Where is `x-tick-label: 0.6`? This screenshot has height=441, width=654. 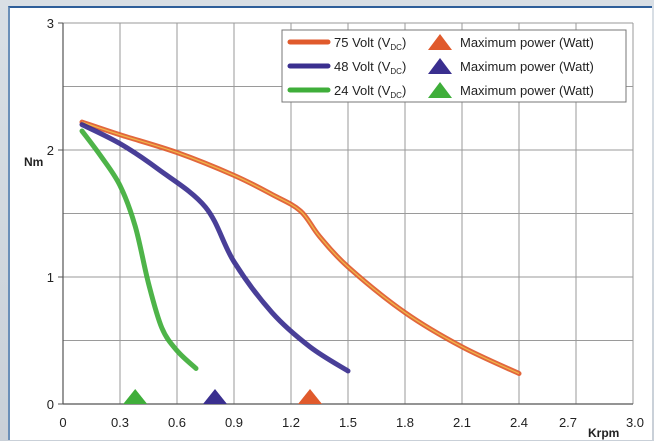 x-tick-label: 0.6 is located at coordinates (177, 422).